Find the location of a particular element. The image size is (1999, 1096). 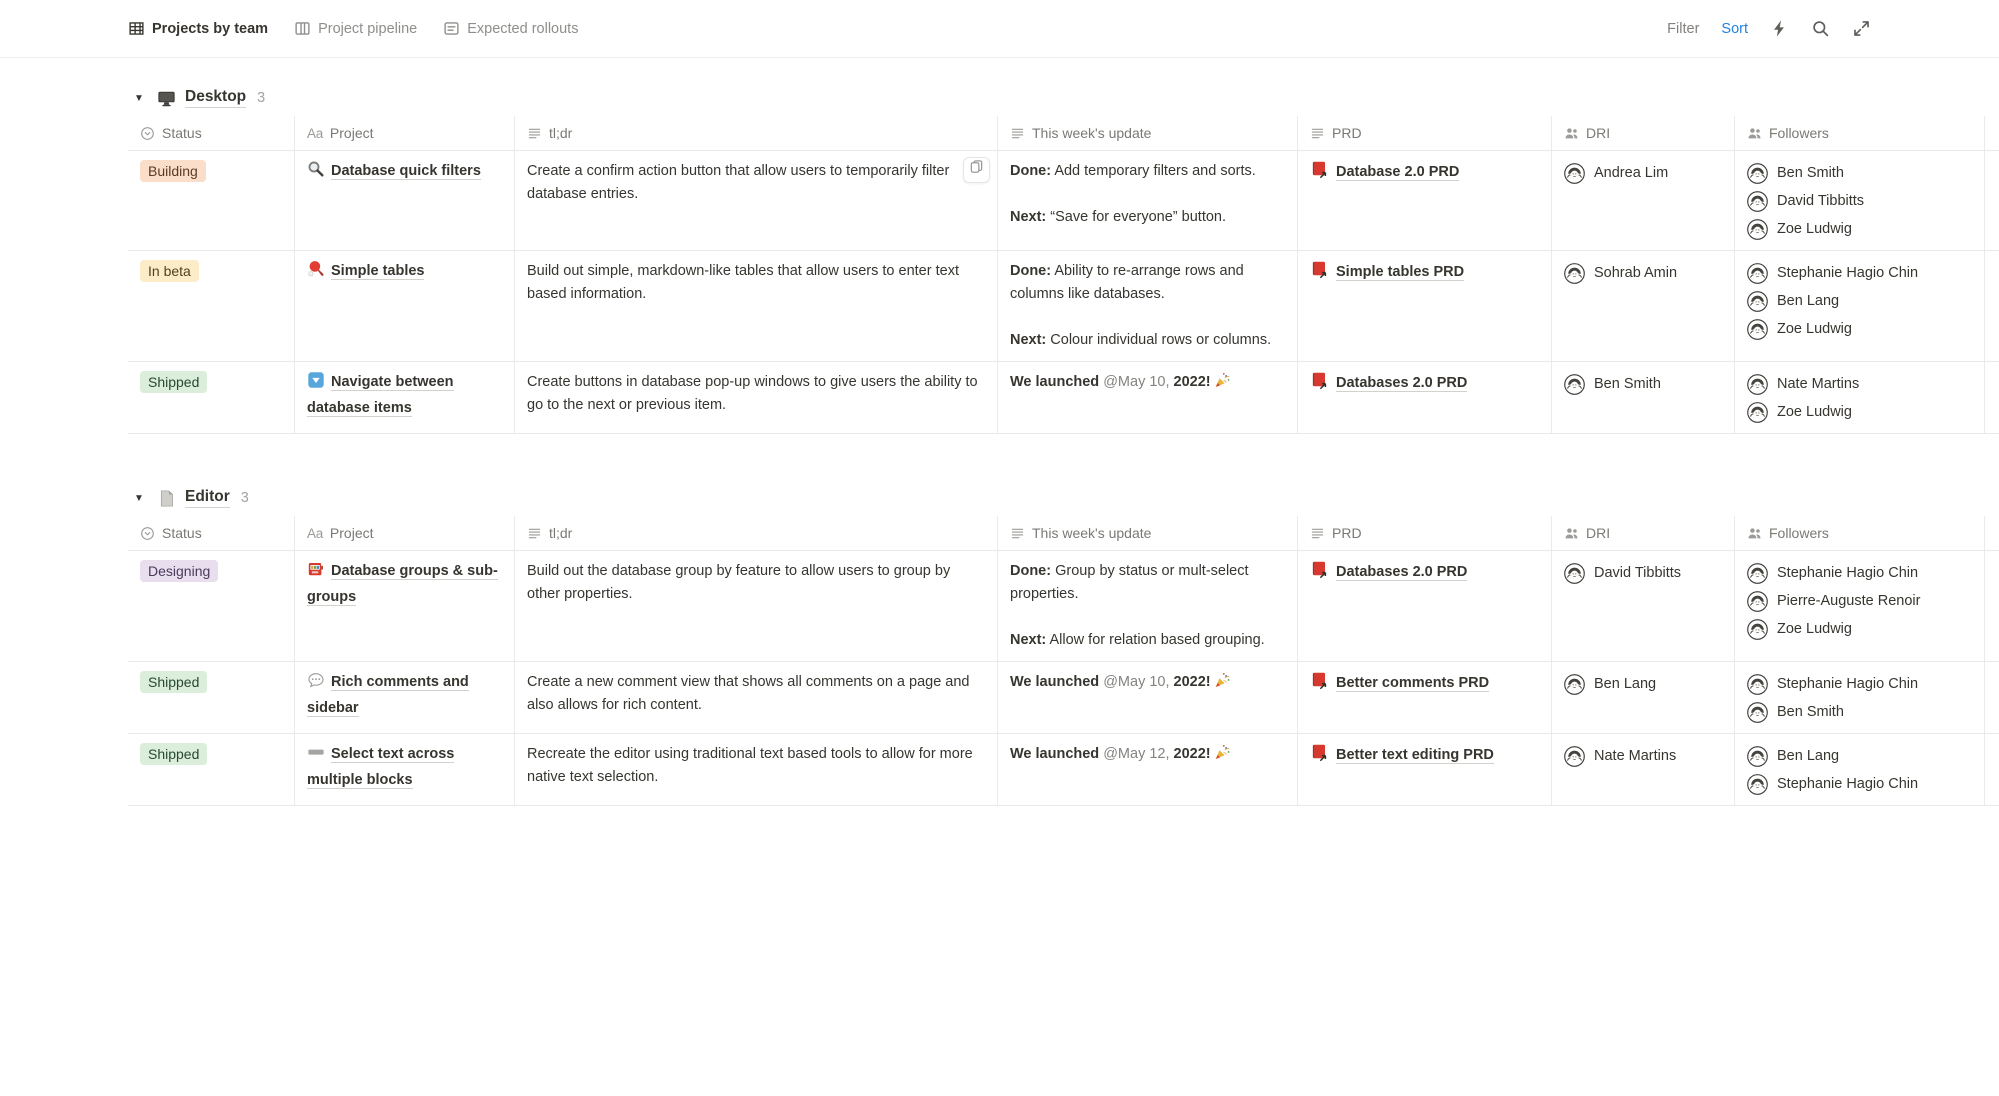

view-tab-expected-rollouts: Expected rollouts is located at coordinates (510, 28).